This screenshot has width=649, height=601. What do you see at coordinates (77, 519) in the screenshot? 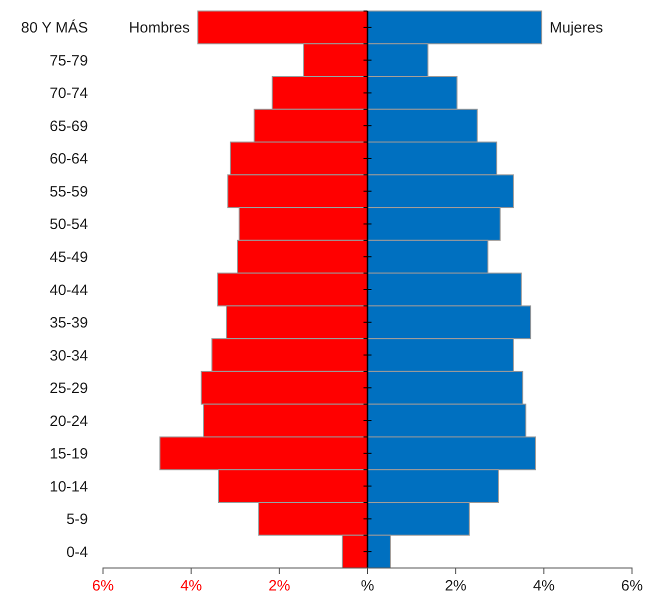
I see `y-tick-label: 5-9` at bounding box center [77, 519].